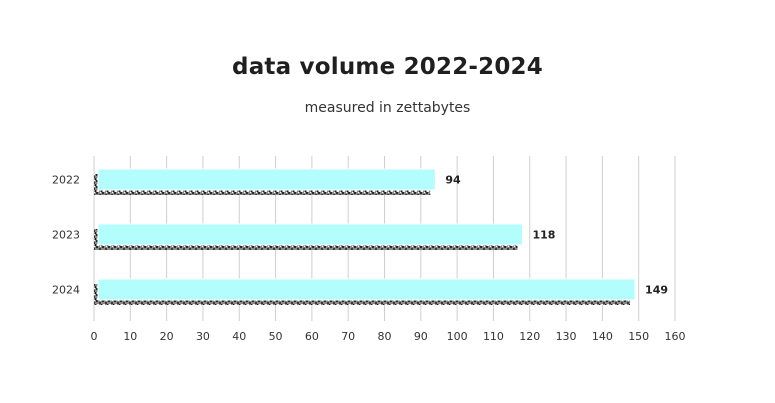 This screenshot has width=775, height=403. Describe the element at coordinates (457, 336) in the screenshot. I see `x-tick-label: 100` at that location.